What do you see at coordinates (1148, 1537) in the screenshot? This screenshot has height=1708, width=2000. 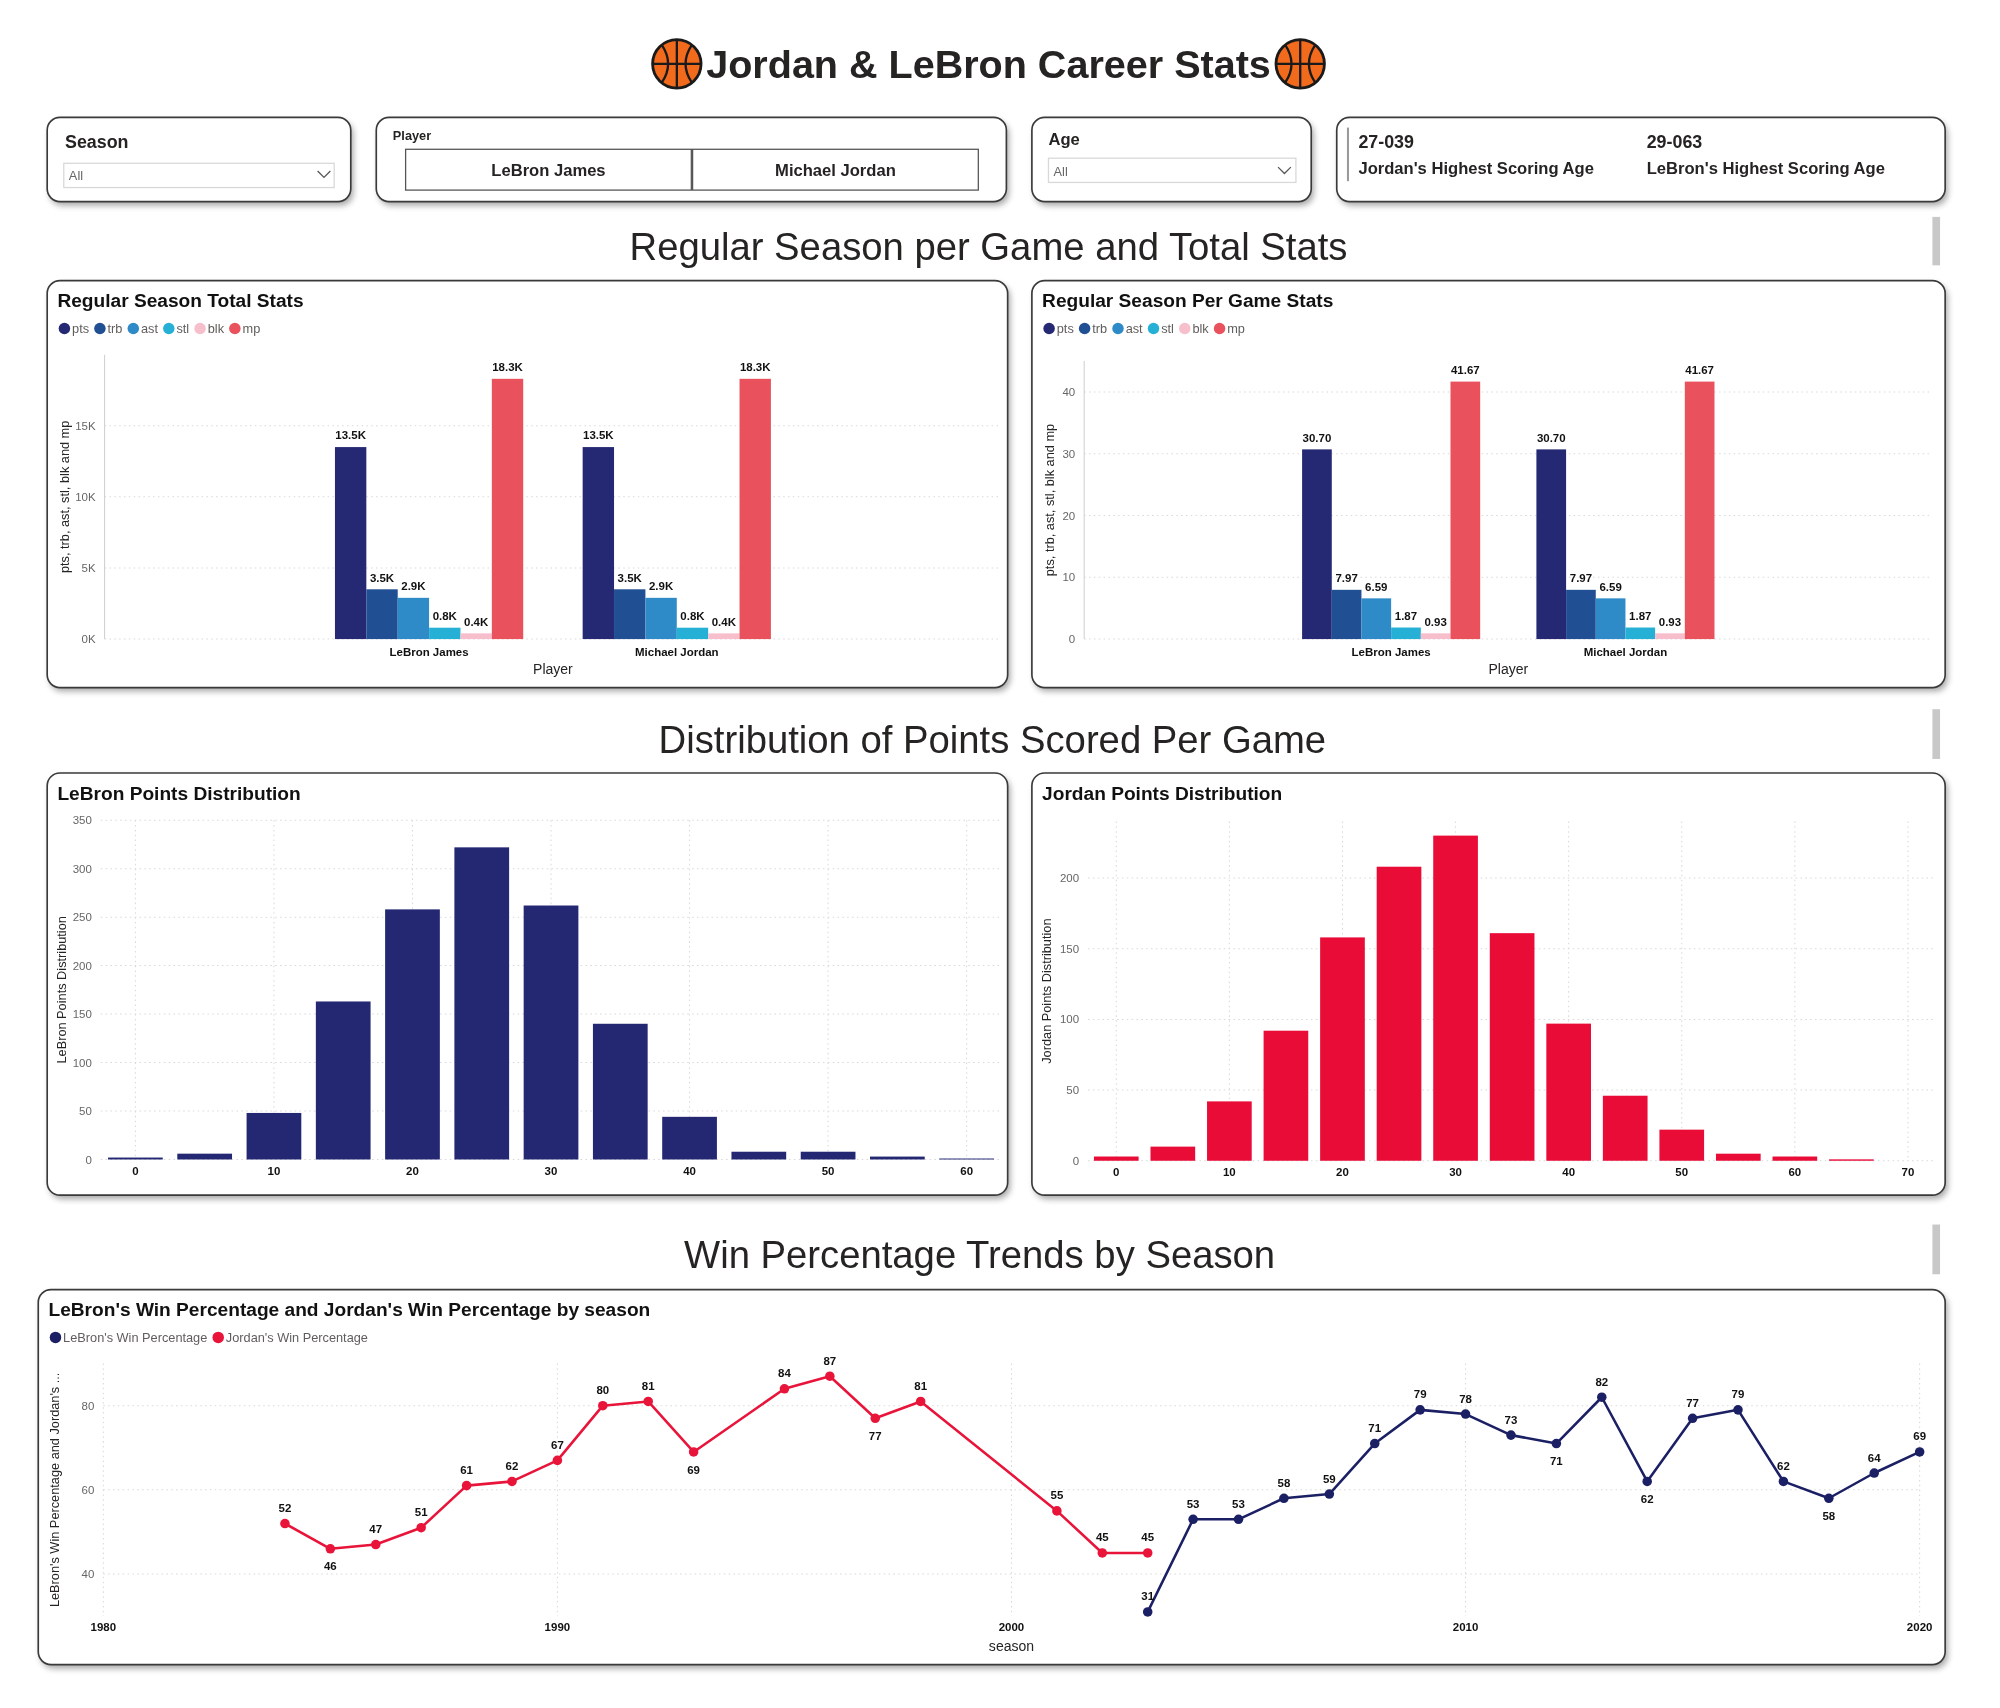 I see `data-label: 45` at bounding box center [1148, 1537].